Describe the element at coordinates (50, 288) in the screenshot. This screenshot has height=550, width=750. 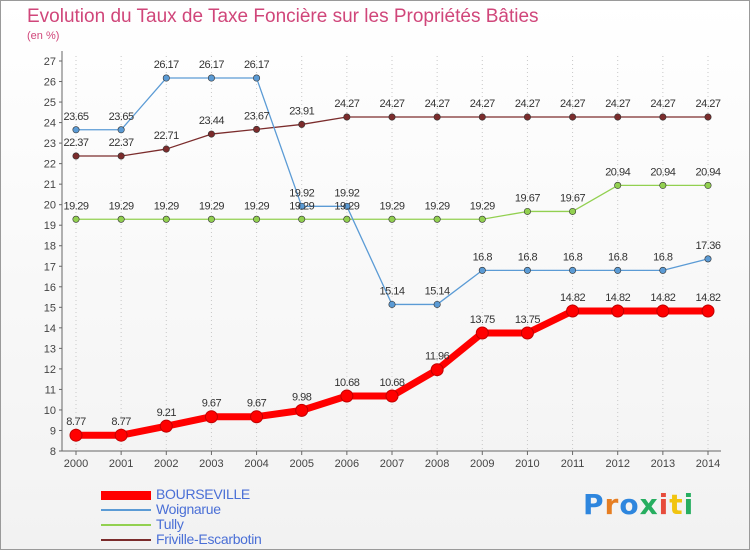
I see `y-tick-label: 16` at that location.